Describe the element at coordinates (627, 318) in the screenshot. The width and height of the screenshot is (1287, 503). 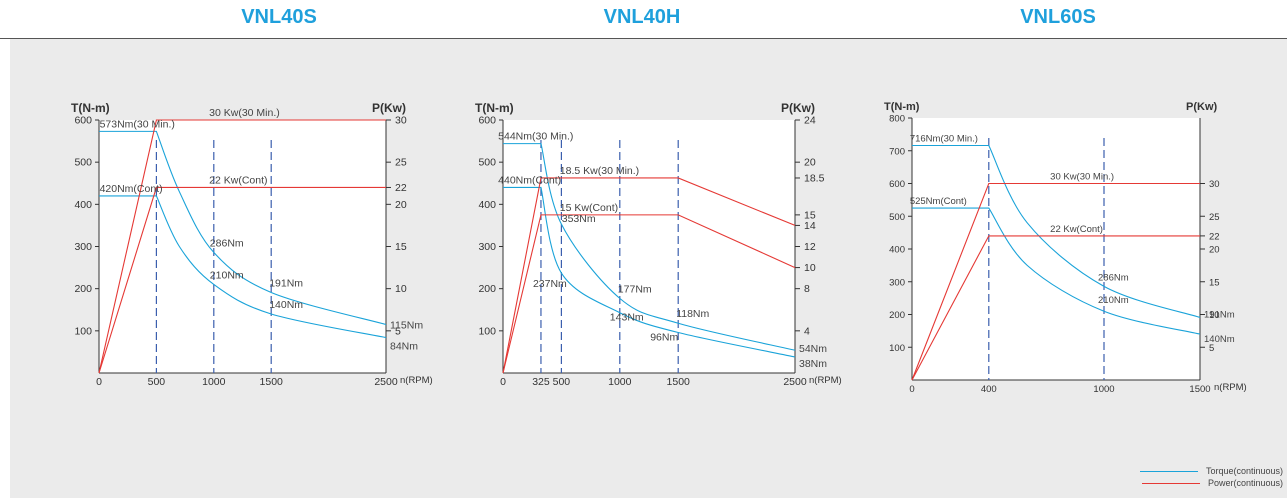
I see `data-label: 143Nm` at that location.